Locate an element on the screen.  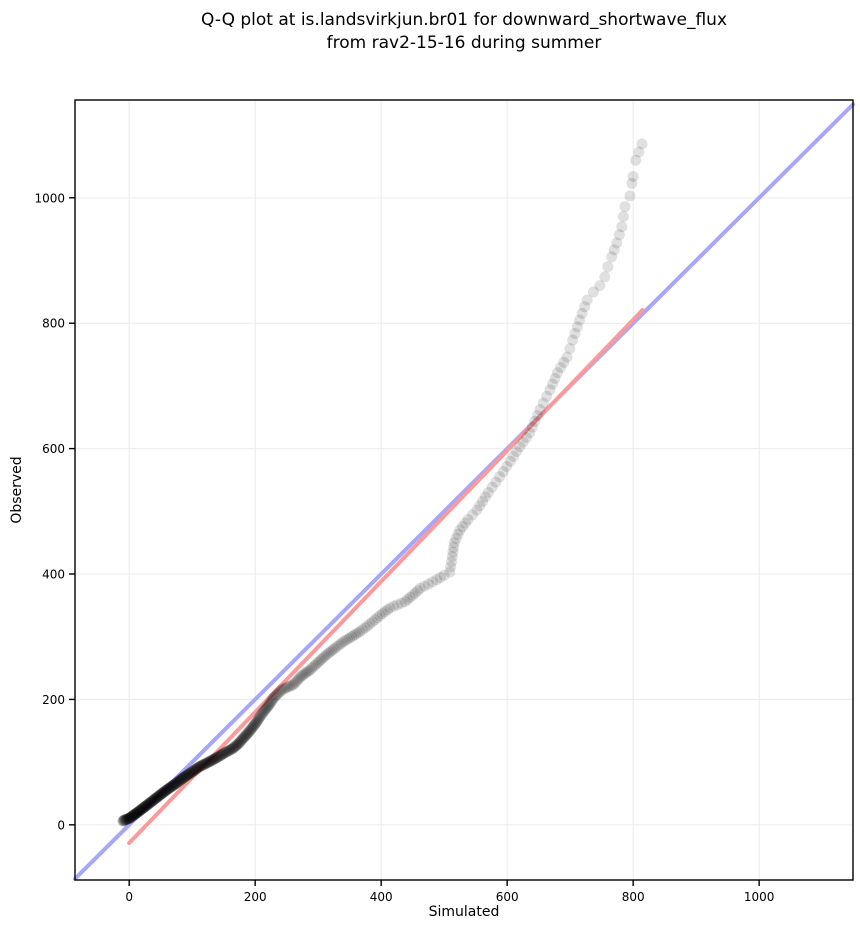
x-tick-label: 1000 is located at coordinates (759, 897).